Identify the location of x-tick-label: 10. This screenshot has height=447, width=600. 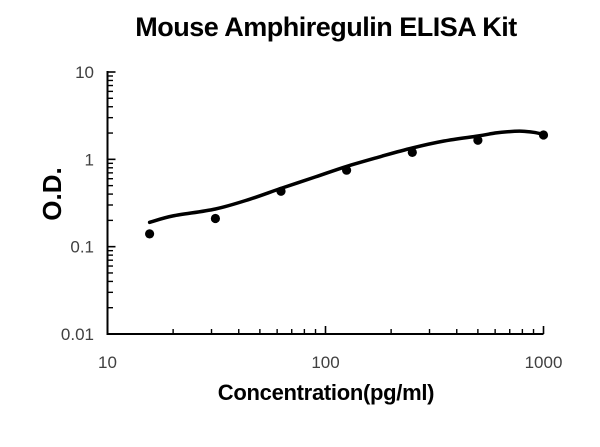
(107, 362).